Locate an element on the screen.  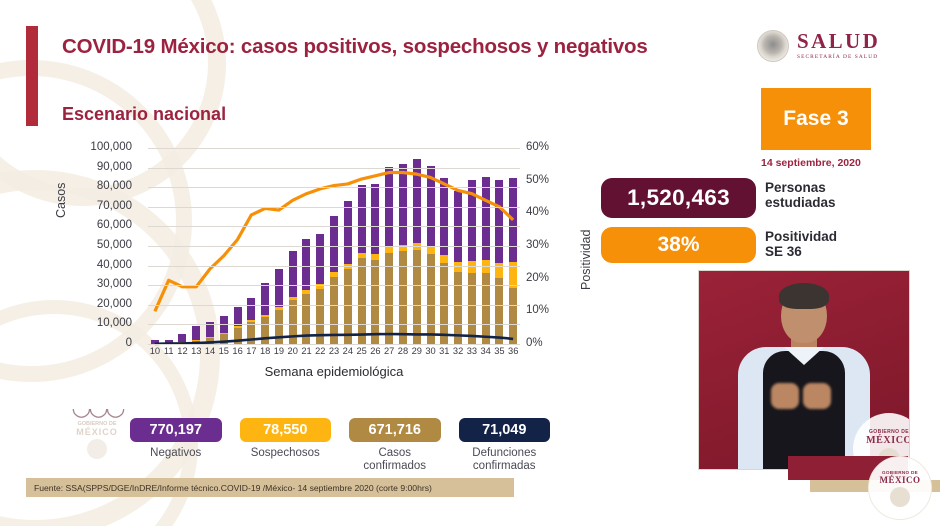
legend-label: Sospechosos is located at coordinates (285, 453).